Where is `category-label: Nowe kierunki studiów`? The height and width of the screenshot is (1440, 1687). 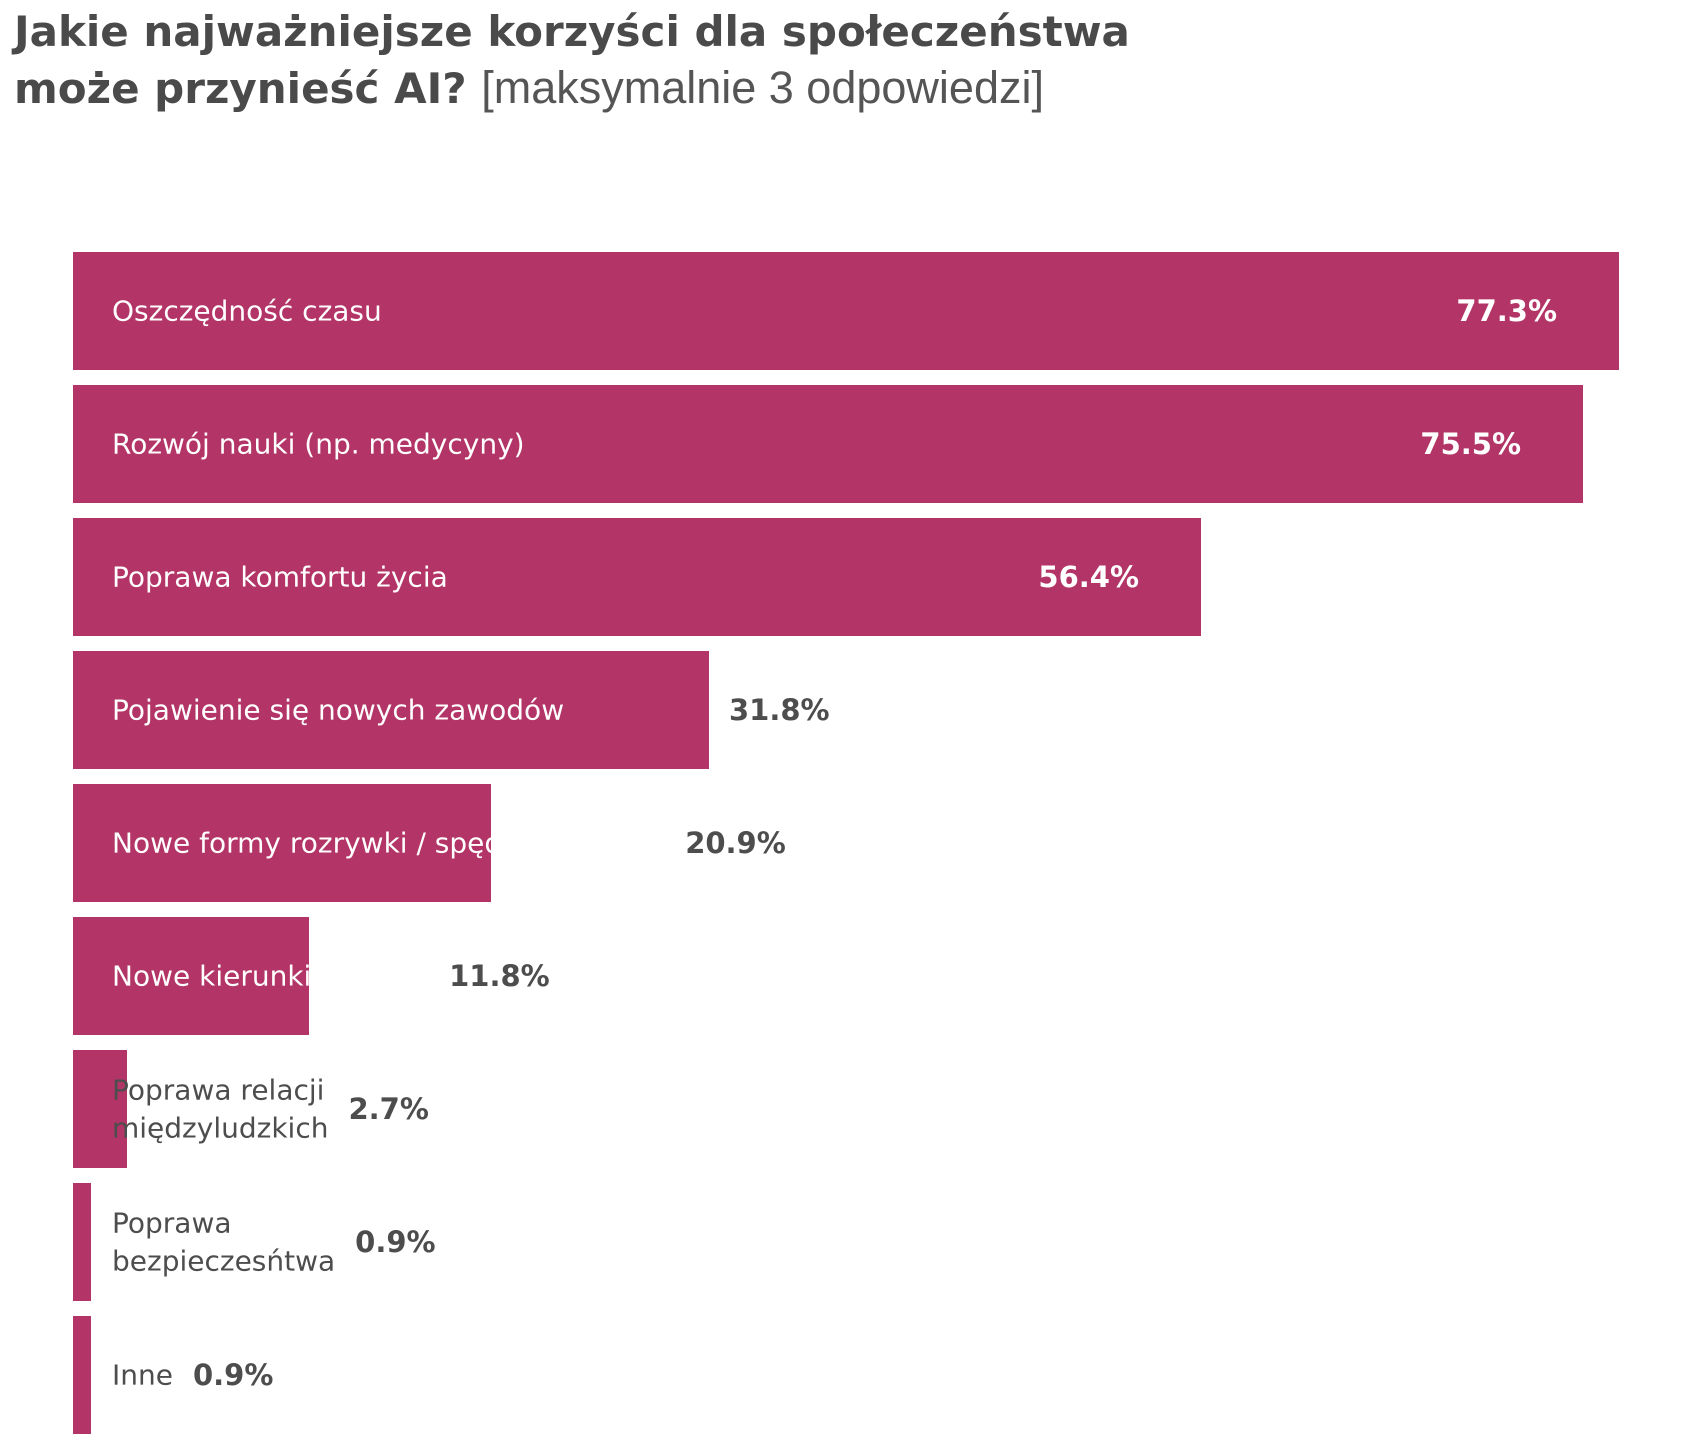 category-label: Nowe kierunki studiów is located at coordinates (270, 976).